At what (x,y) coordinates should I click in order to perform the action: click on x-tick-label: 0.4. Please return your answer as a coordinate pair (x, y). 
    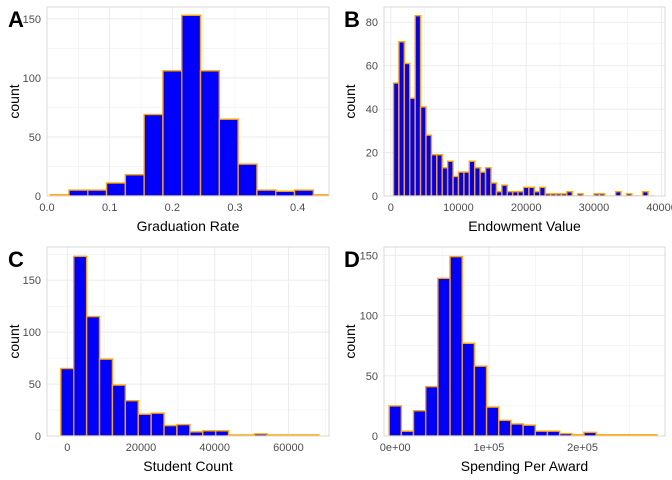
    Looking at the image, I should click on (297, 208).